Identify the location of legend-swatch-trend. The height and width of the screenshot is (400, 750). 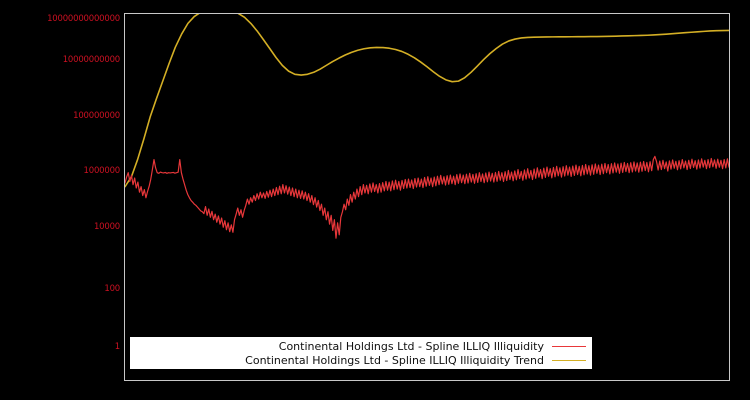
(569, 360).